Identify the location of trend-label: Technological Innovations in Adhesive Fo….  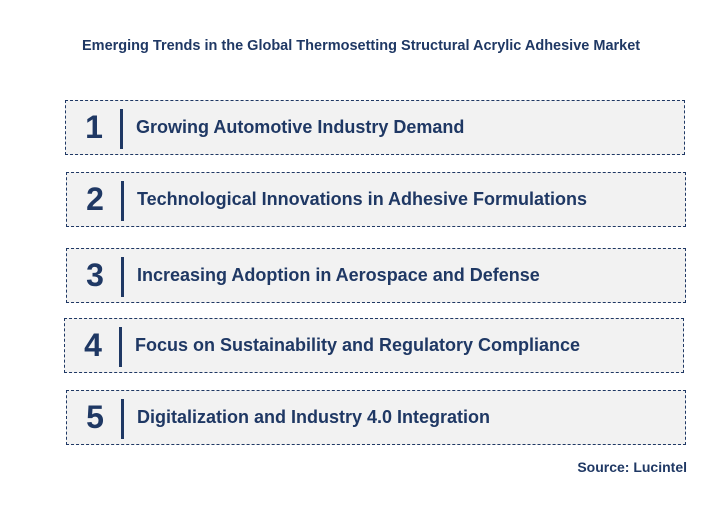
(362, 199).